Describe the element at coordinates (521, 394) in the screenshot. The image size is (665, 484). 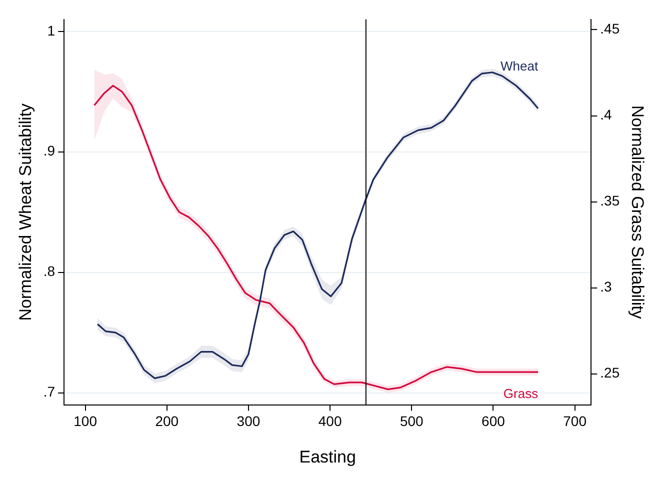
I see `series-label: Grass` at that location.